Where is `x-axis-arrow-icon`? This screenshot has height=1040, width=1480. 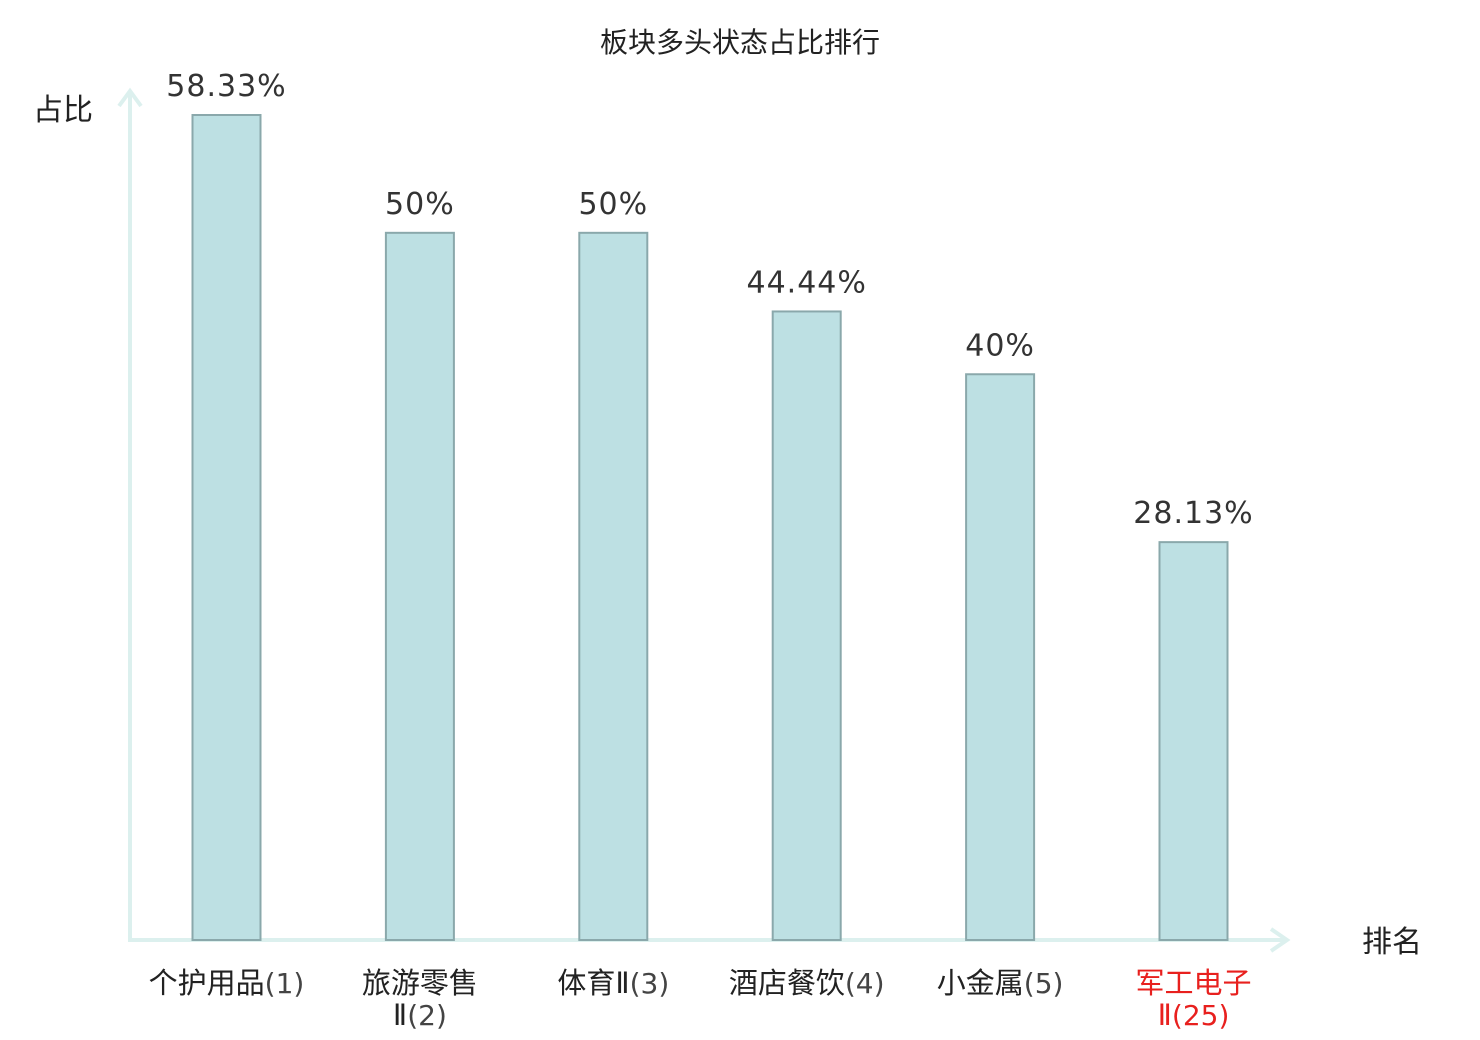 x-axis-arrow-icon is located at coordinates (1280, 940).